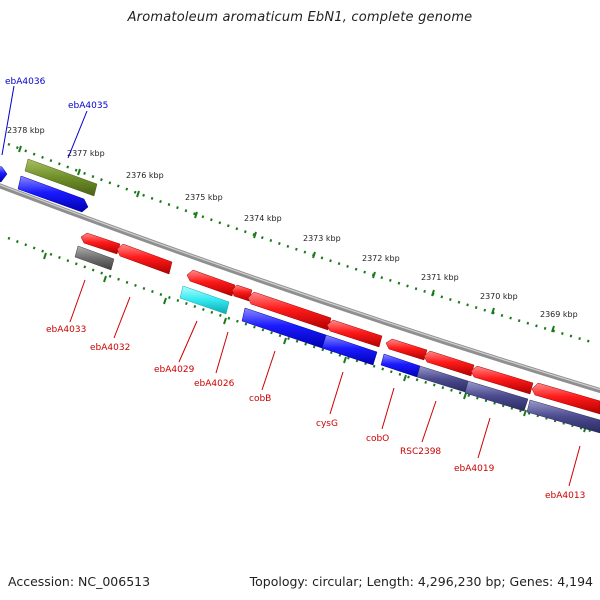 Image resolution: width=600 pixels, height=600 pixels. I want to click on gene-cysG-blue, so click(349, 350).